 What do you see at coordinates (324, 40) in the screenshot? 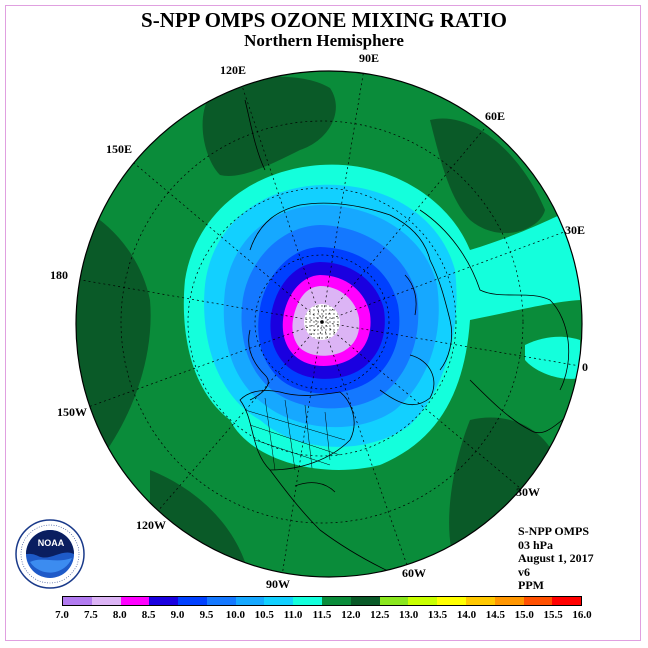
I see `page-subtitle: Northern Hemisphere` at bounding box center [324, 40].